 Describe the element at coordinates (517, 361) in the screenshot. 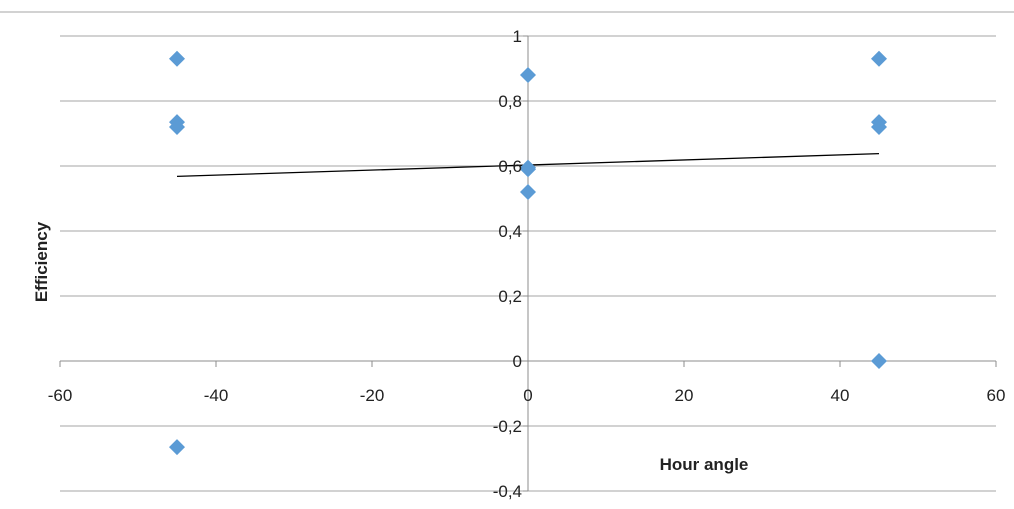

I see `y-tick-label: 0` at that location.